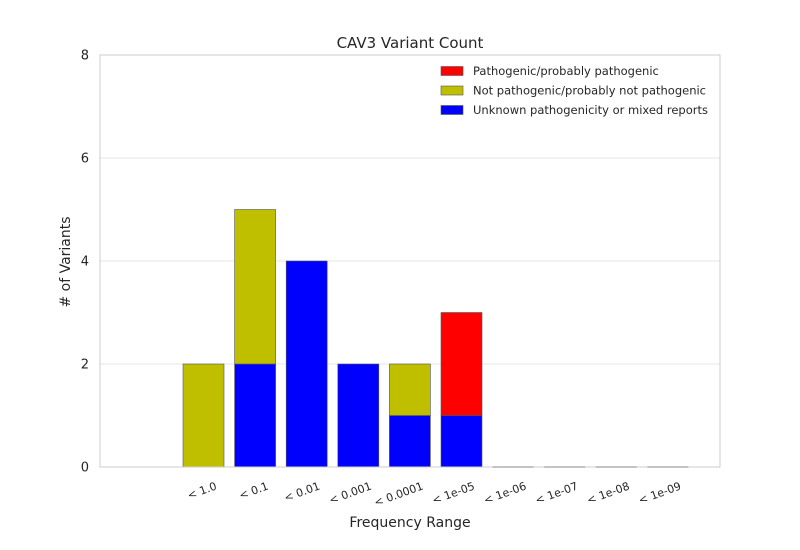 The height and width of the screenshot is (550, 800). What do you see at coordinates (202, 491) in the screenshot?
I see `x-tick-label: < 1.0` at bounding box center [202, 491].